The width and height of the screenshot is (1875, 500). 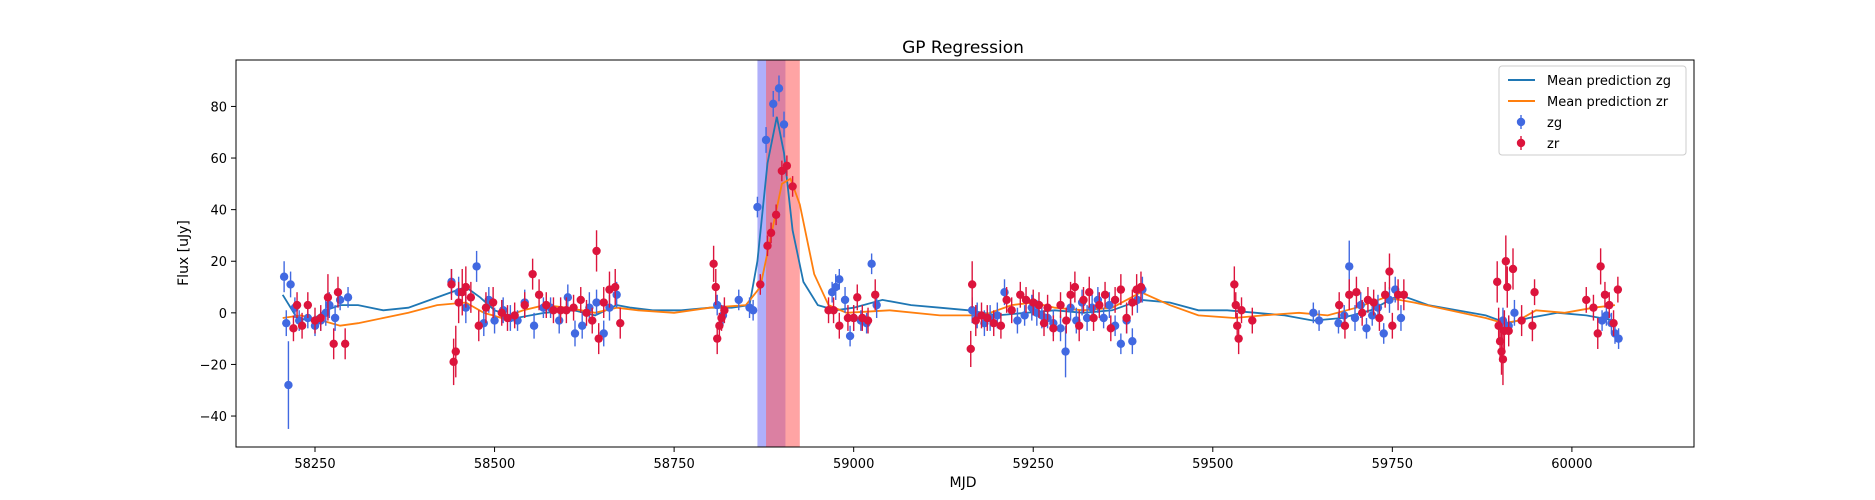 I want to click on highlight-spans, so click(x=778, y=253).